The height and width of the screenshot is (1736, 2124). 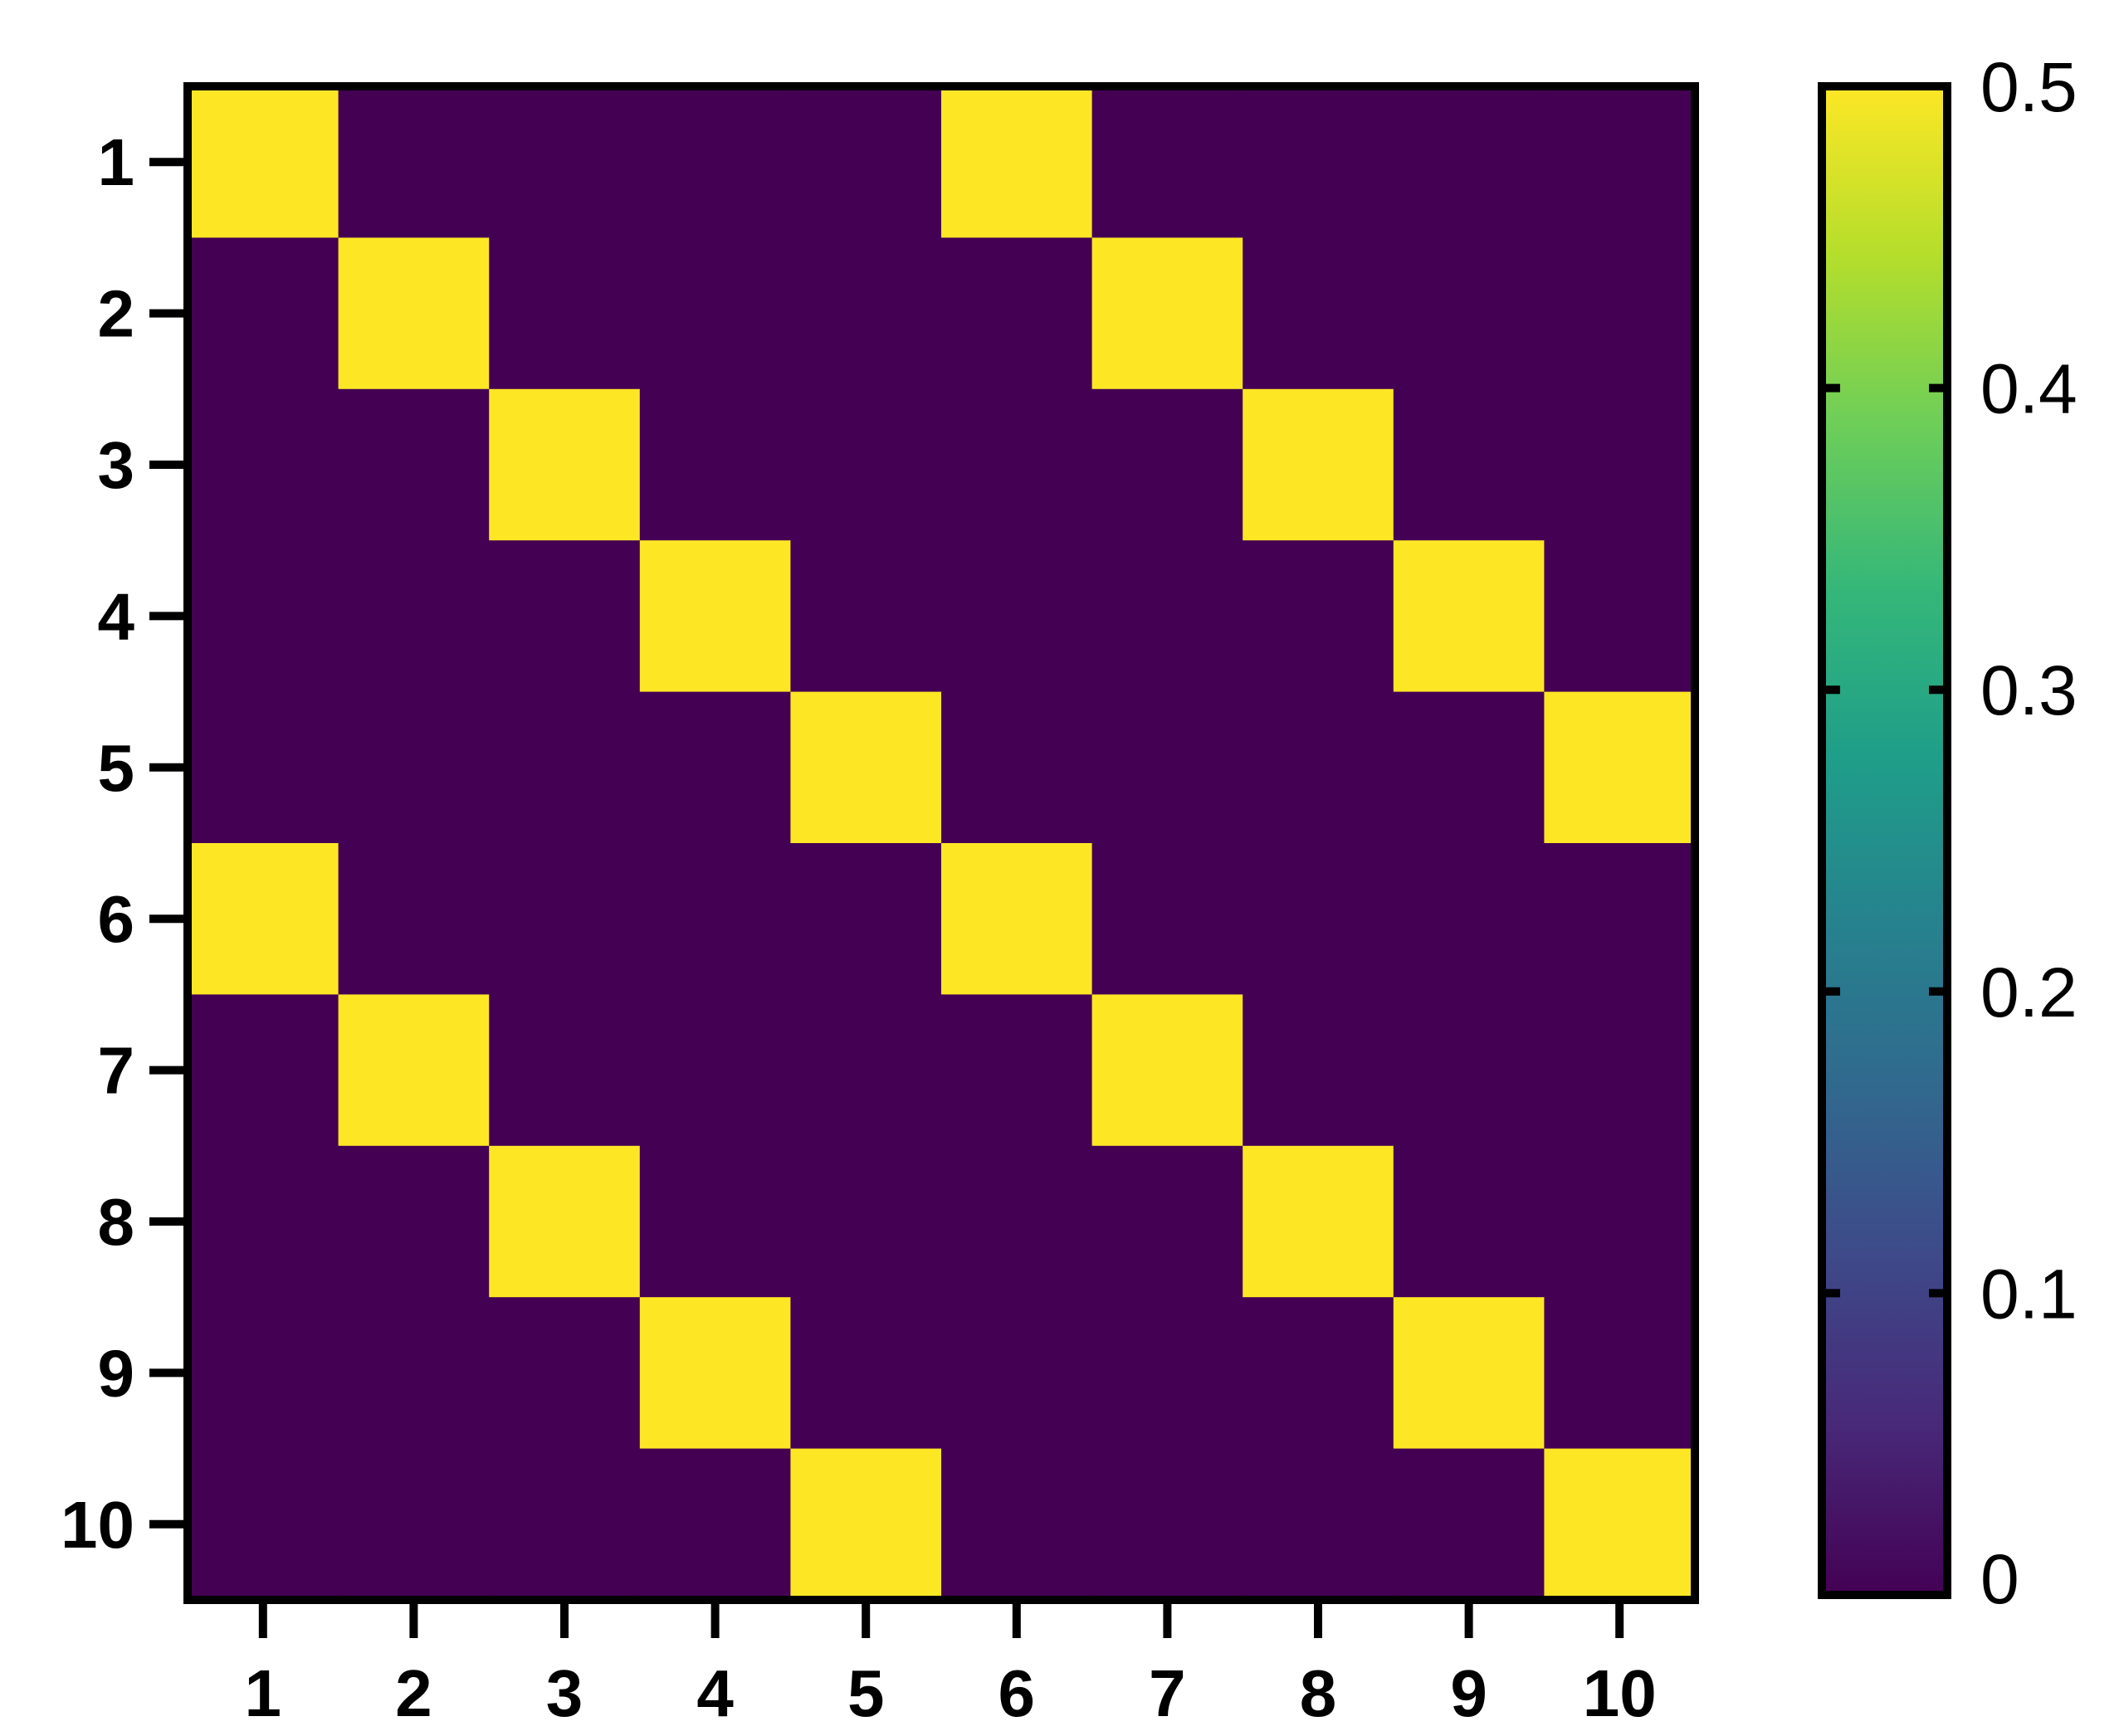 I want to click on x-tick-label: 8, so click(x=1318, y=1693).